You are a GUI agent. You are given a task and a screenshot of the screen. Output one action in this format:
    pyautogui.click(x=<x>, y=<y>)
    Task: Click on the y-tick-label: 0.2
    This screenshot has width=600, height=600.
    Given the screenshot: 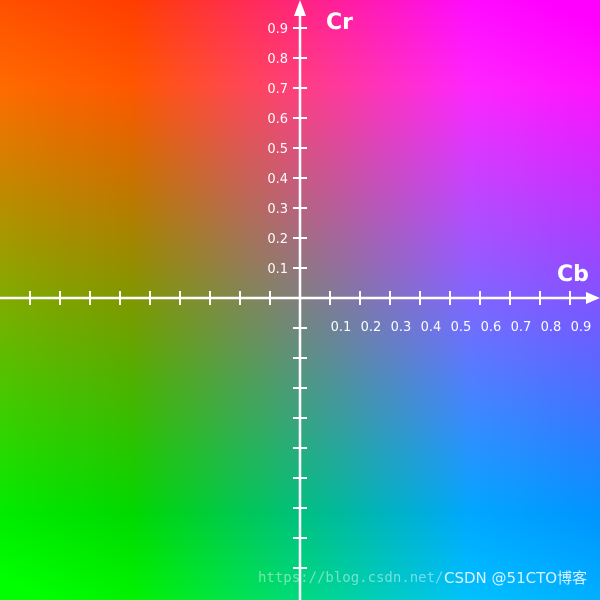 What is the action you would take?
    pyautogui.click(x=277, y=239)
    